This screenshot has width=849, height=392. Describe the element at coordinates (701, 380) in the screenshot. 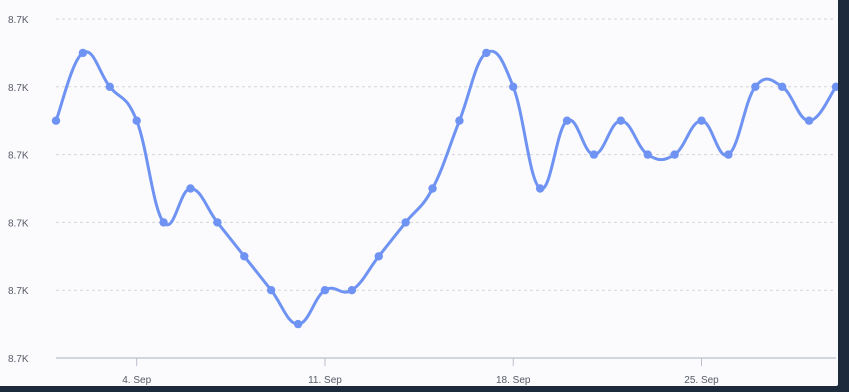

I see `x-tick-label: 25. Sep` at that location.